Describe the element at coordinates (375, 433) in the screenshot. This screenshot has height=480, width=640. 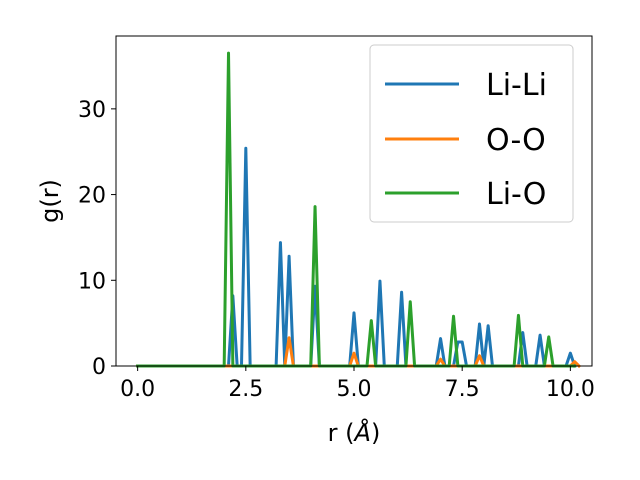
I see `x-axis-label-close: )` at that location.